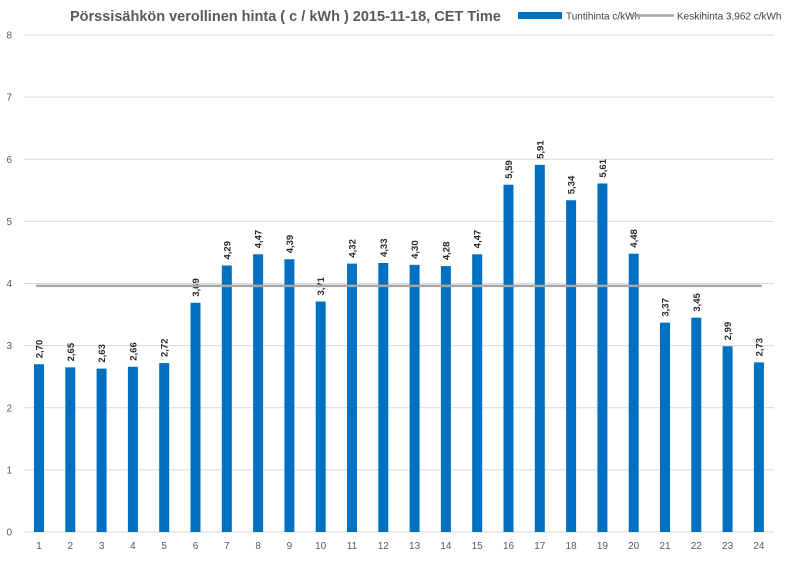 Image resolution: width=800 pixels, height=566 pixels. What do you see at coordinates (353, 248) in the screenshot?
I see `data-label-hour-11: 4,32` at bounding box center [353, 248].